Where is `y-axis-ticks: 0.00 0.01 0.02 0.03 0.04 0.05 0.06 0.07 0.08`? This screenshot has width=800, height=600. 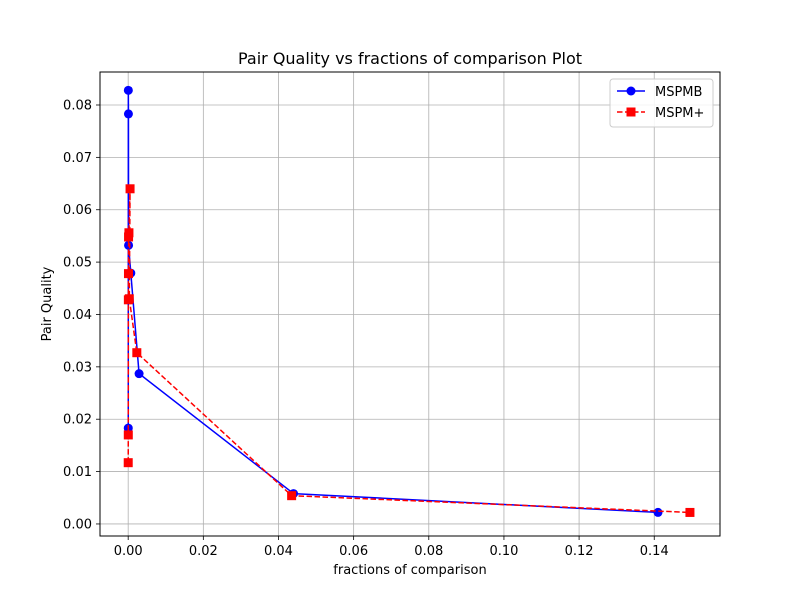
y-axis-ticks: 0.00 0.01 0.02 0.03 0.04 0.05 0.06 0.07 0.08 is located at coordinates (81, 315).